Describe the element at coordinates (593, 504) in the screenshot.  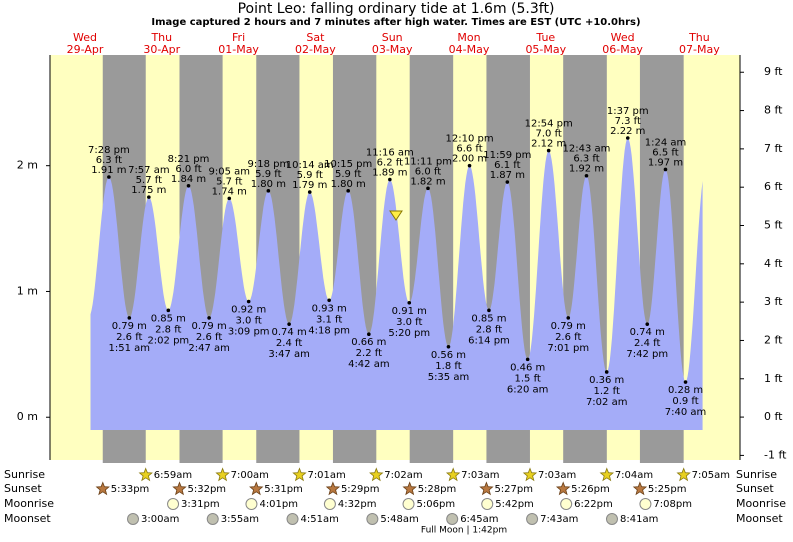
I see `moonrise-time: 6:22pm` at that location.